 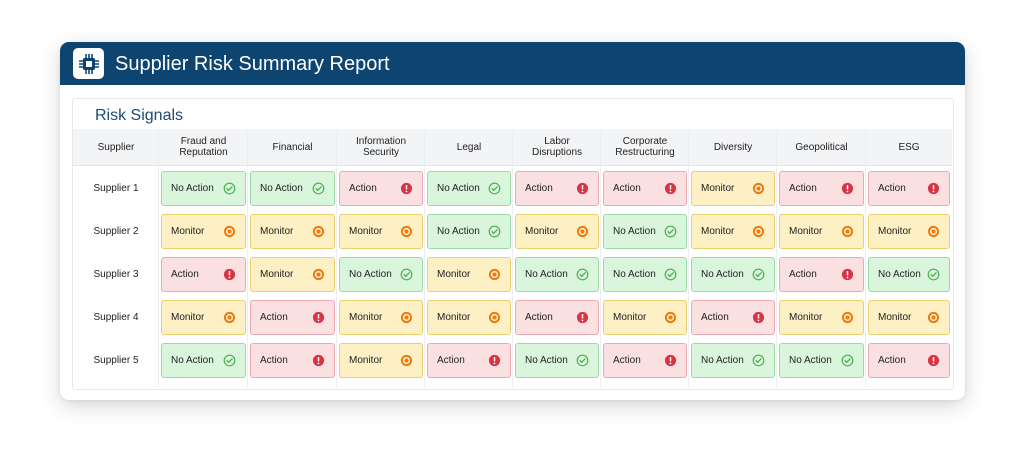 What do you see at coordinates (88, 63) in the screenshot?
I see `chip-icon` at bounding box center [88, 63].